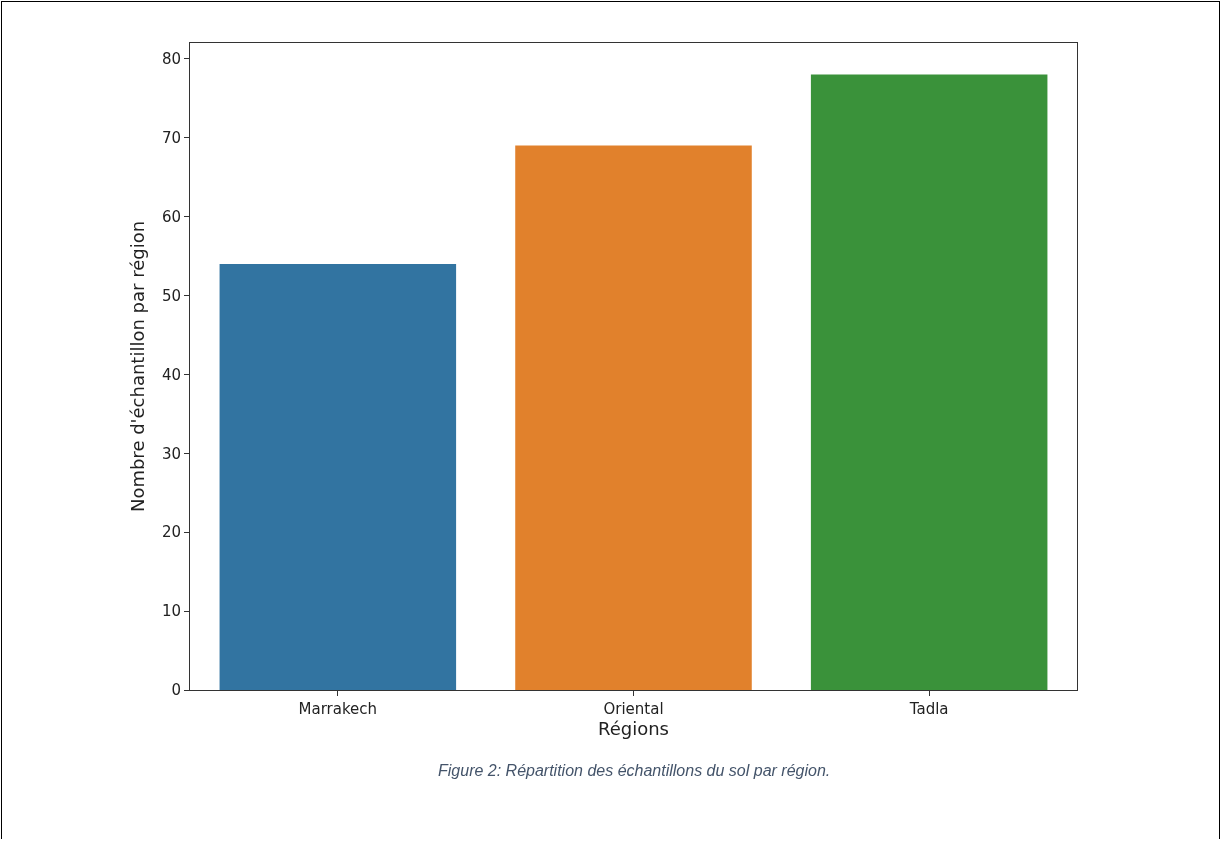  What do you see at coordinates (171, 611) in the screenshot?
I see `y-tick-label: 10` at bounding box center [171, 611].